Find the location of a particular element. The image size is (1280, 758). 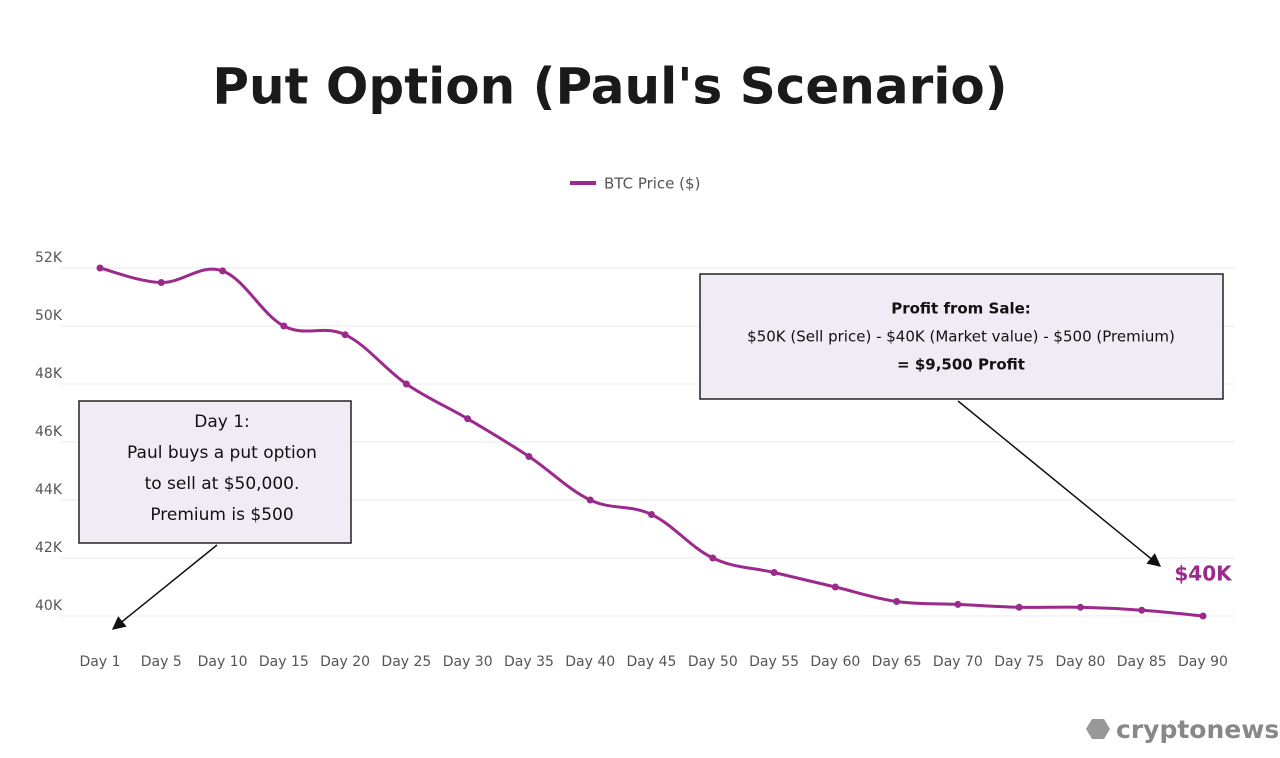

x-tick-label: Day 25 is located at coordinates (406, 662).